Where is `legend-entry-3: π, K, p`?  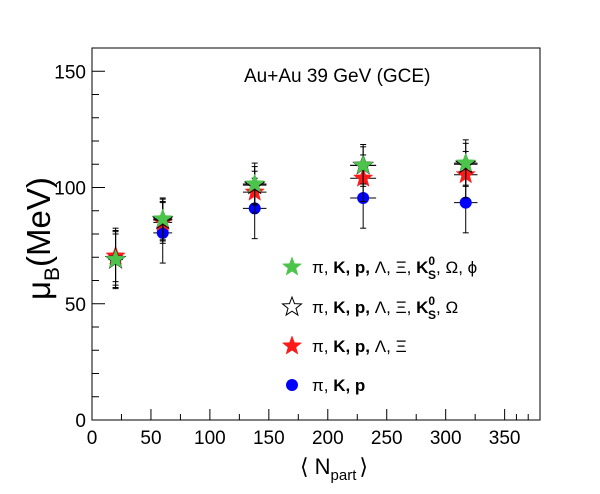
legend-entry-3: π, K, p is located at coordinates (325, 385).